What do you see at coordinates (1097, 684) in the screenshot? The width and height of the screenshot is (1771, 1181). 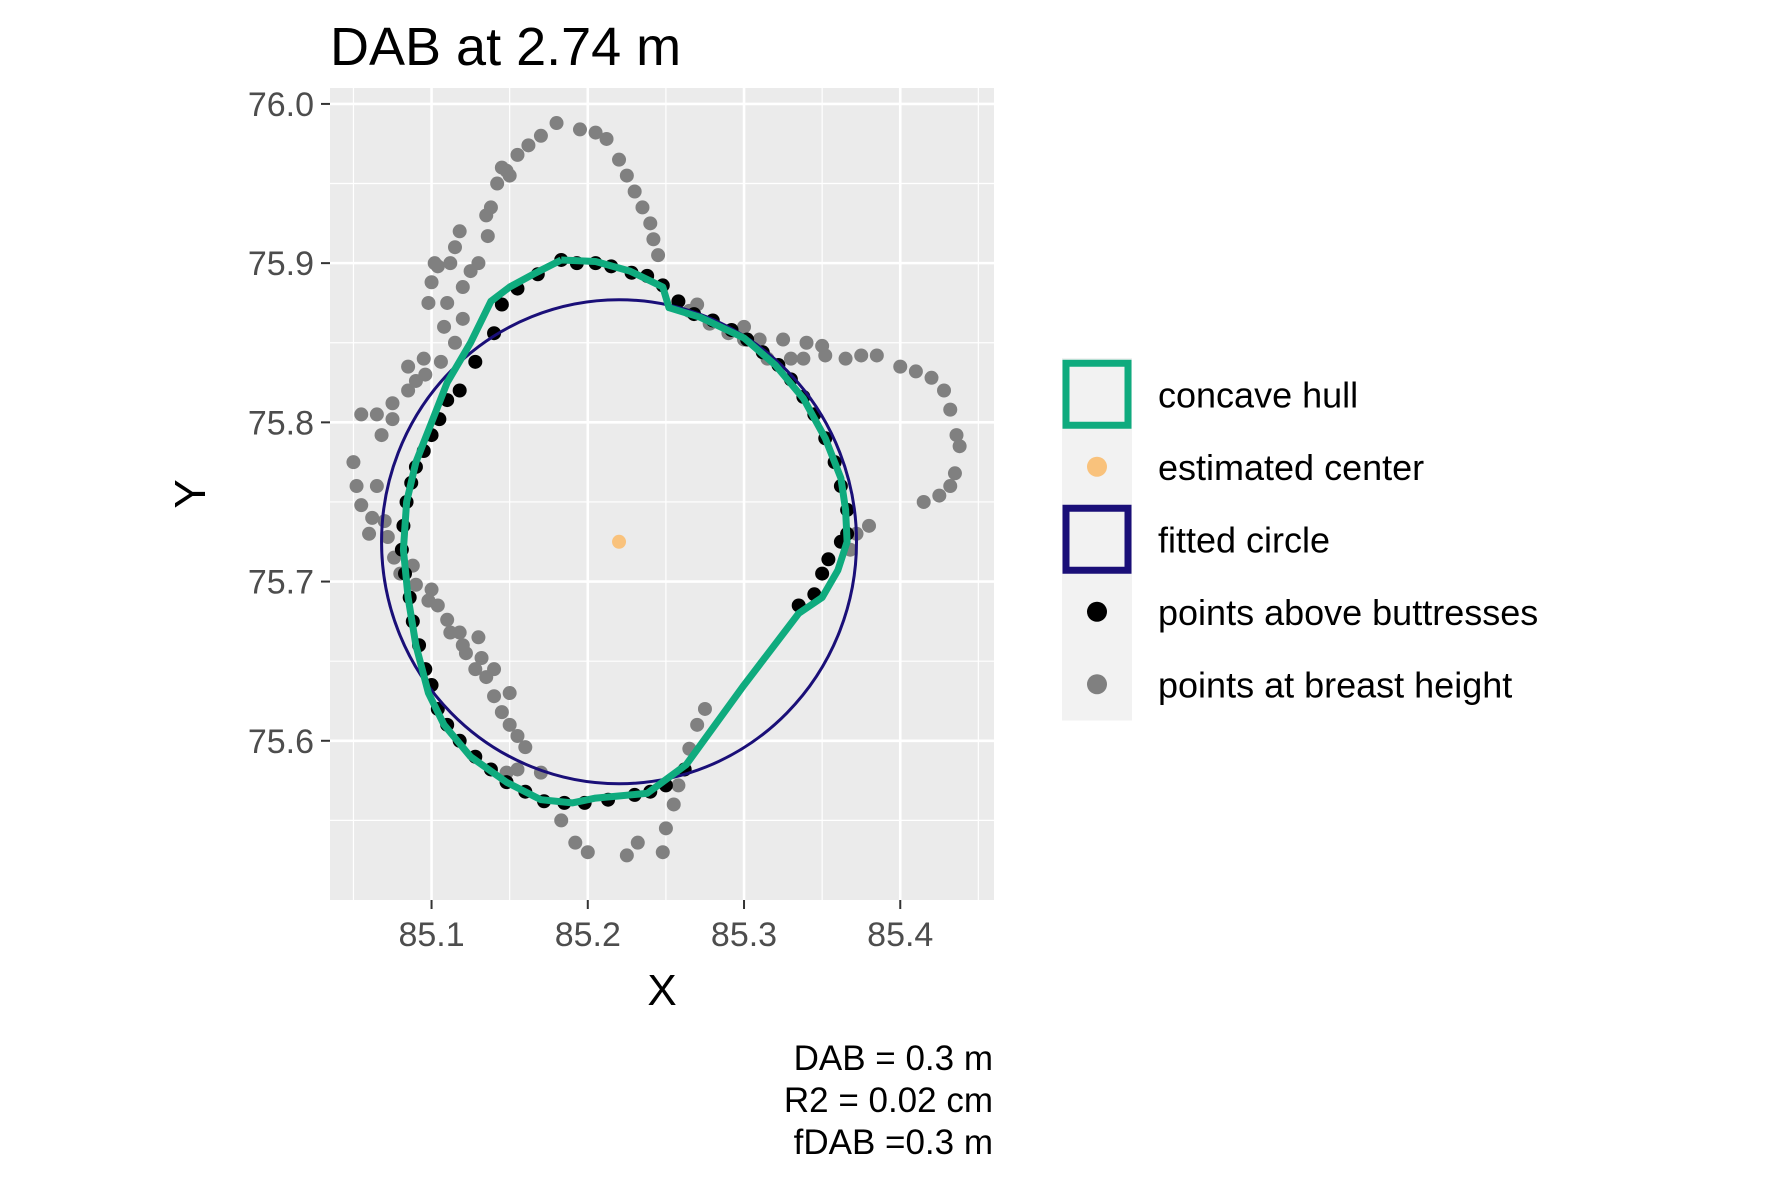 I see `legend-key-breast` at bounding box center [1097, 684].